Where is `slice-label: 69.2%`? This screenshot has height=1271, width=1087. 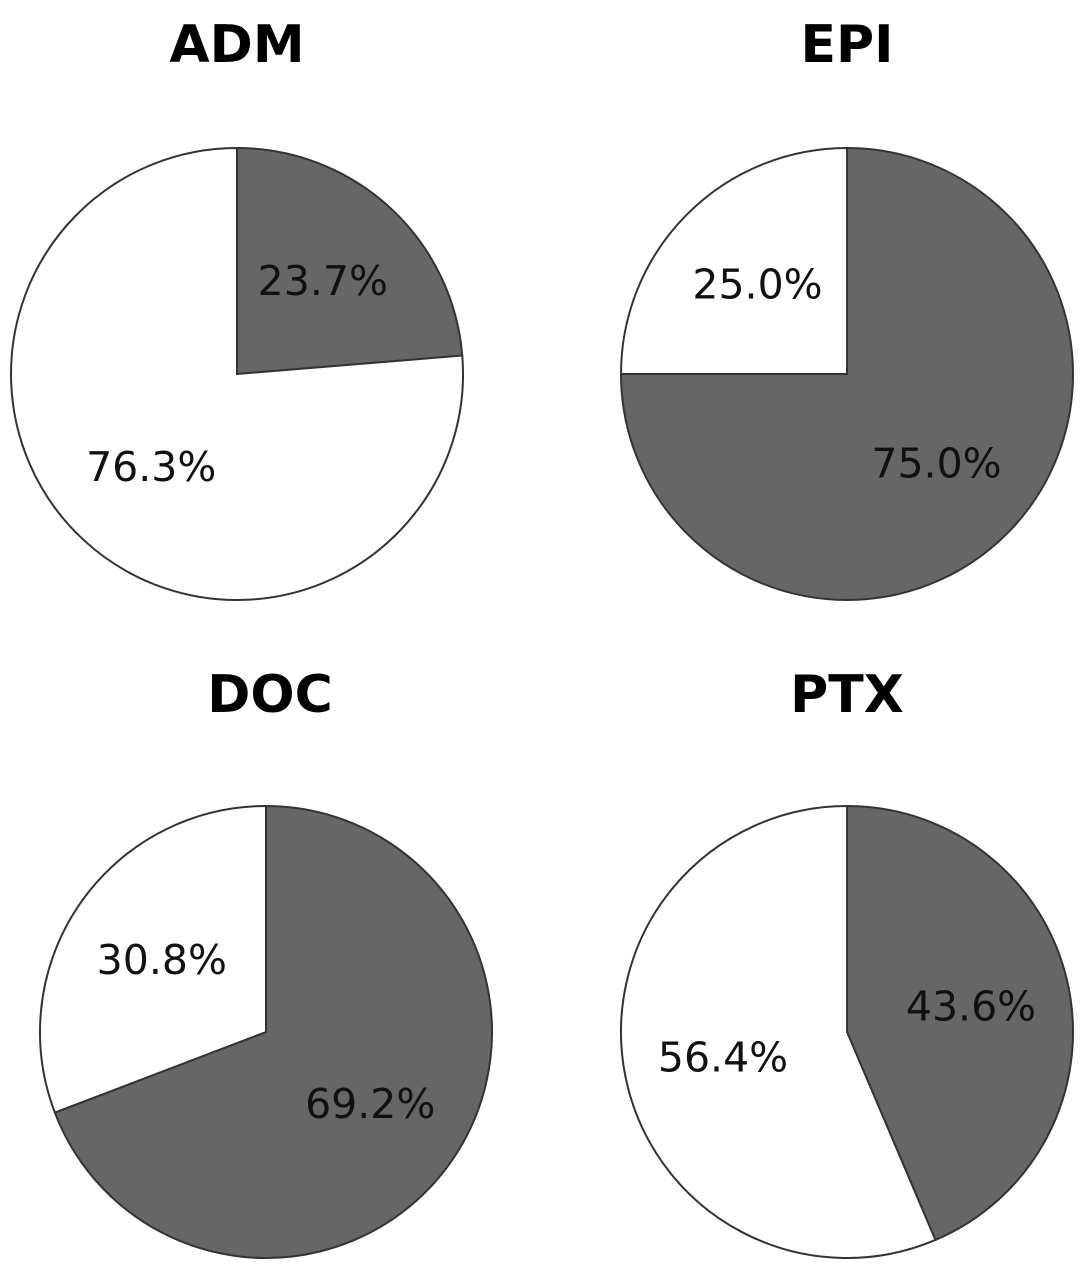
slice-label: 69.2% is located at coordinates (370, 1104).